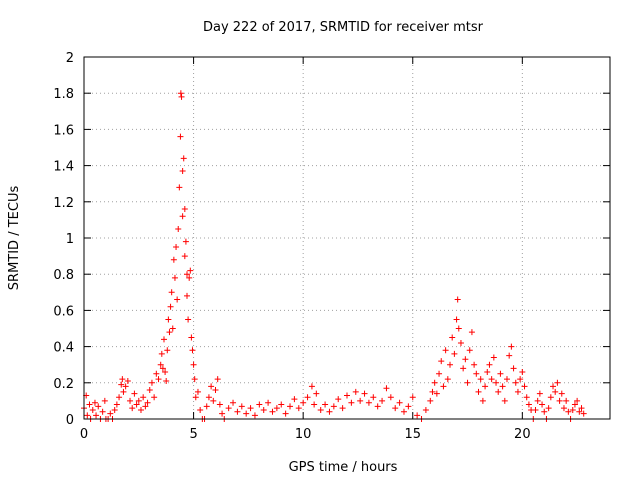 This screenshot has width=640, height=480. I want to click on y-tick-label: 1, so click(70, 239).